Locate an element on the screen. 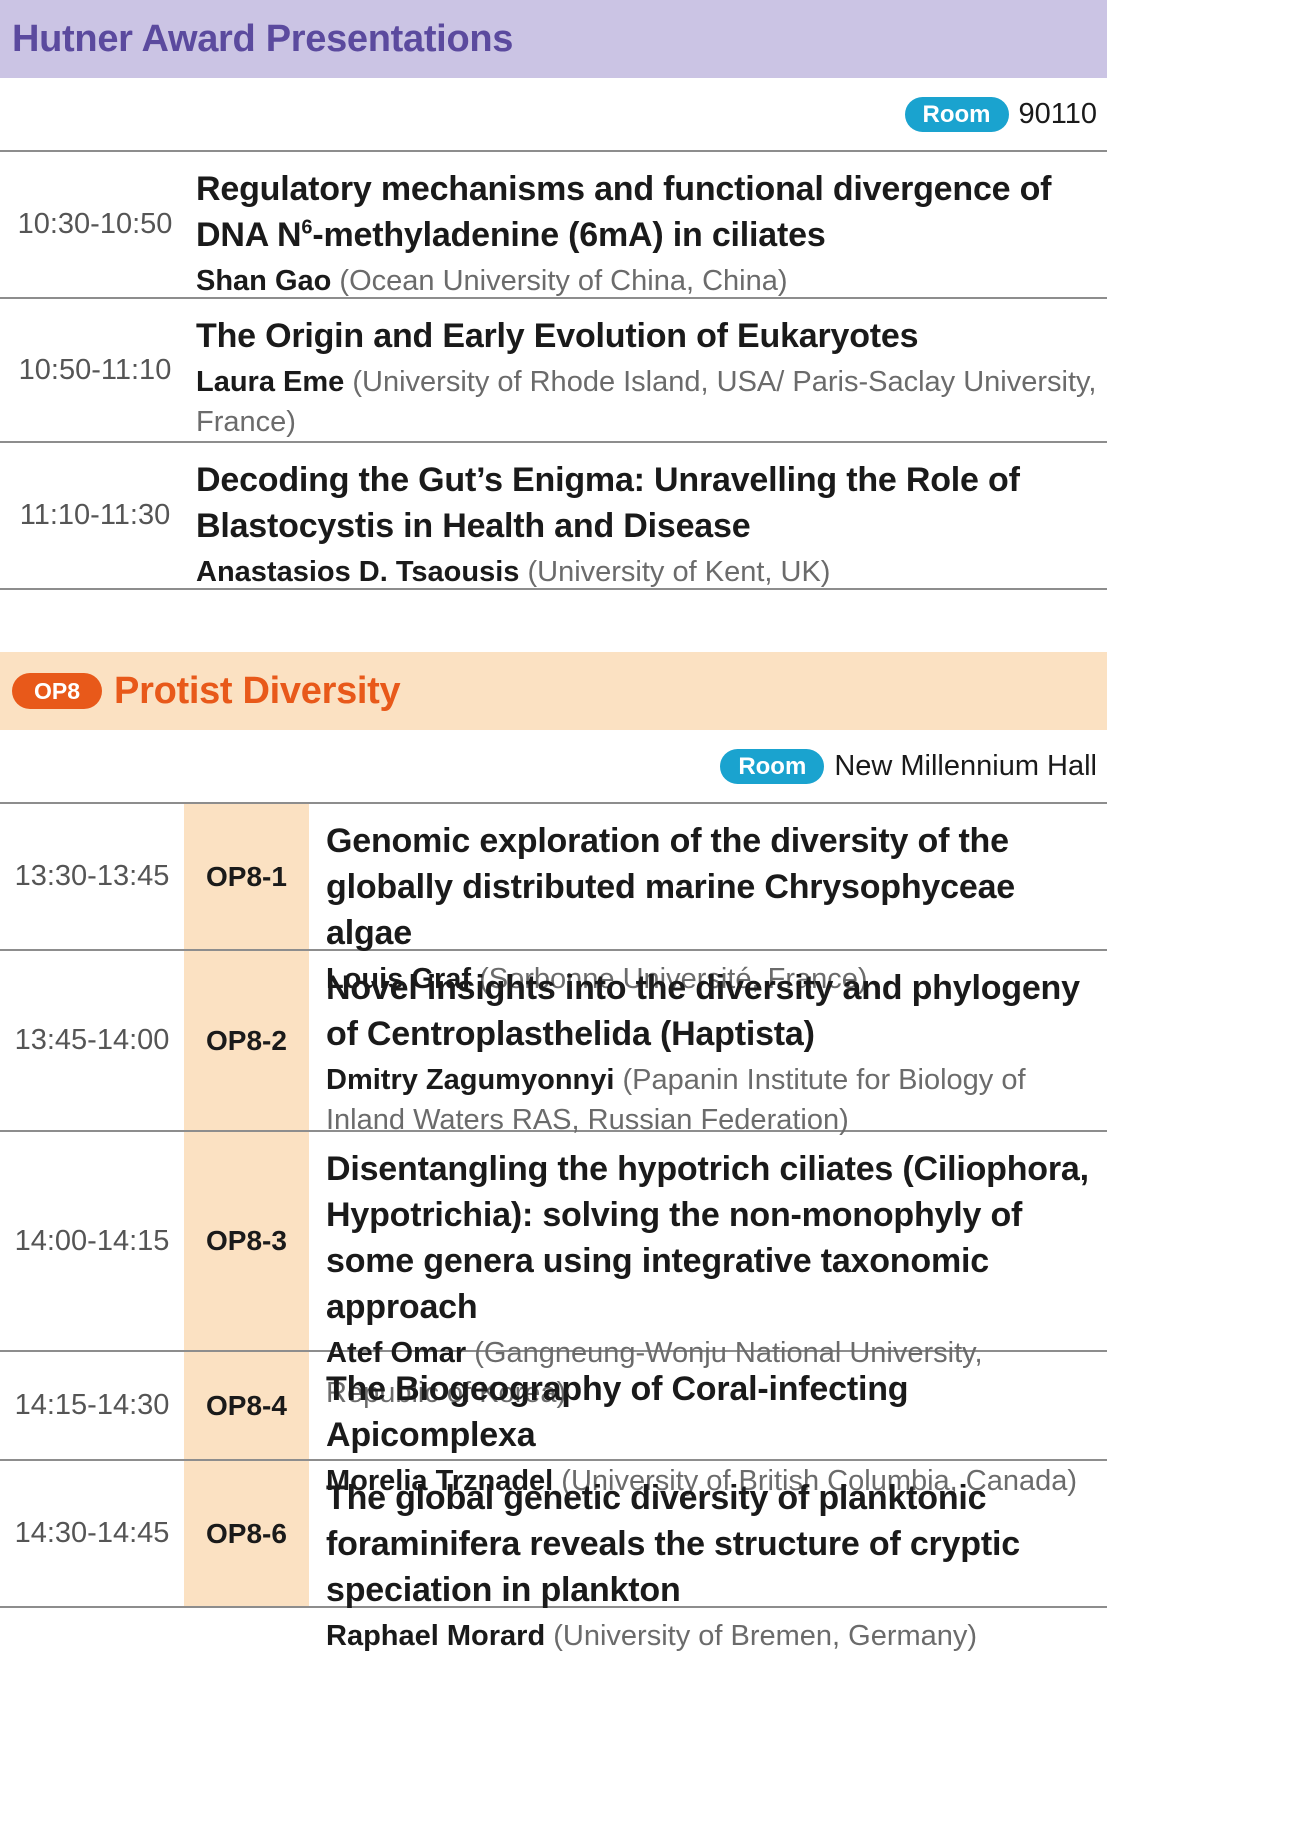  talk-time: 11:10-11:30 is located at coordinates (95, 515).